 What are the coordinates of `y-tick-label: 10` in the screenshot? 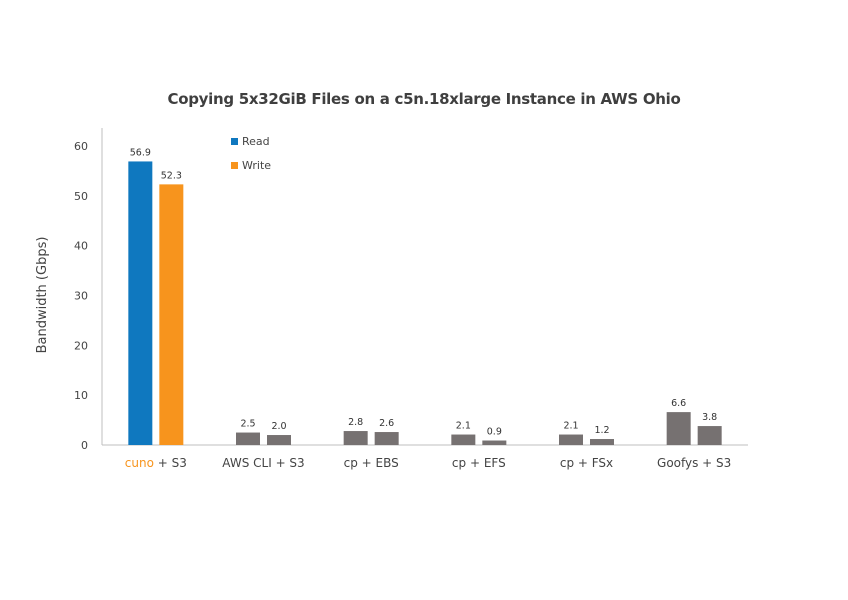 It's located at (81, 395).